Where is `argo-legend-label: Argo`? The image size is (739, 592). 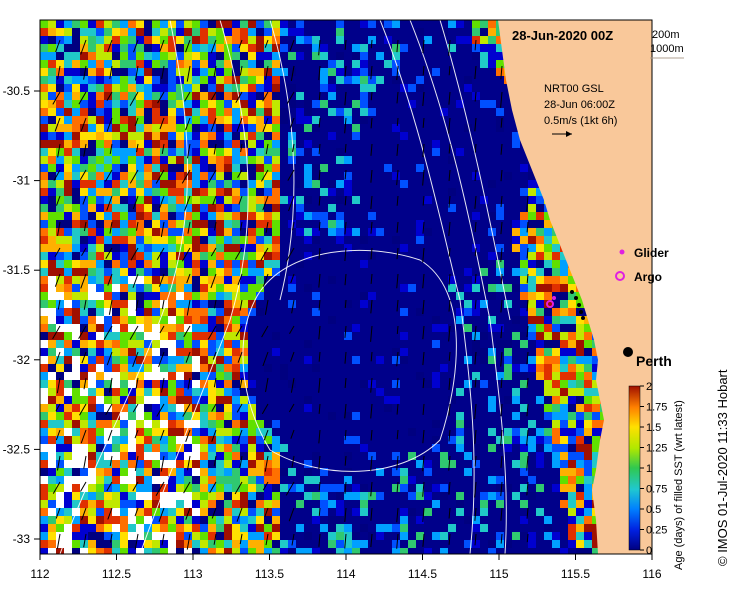 argo-legend-label: Argo is located at coordinates (648, 277).